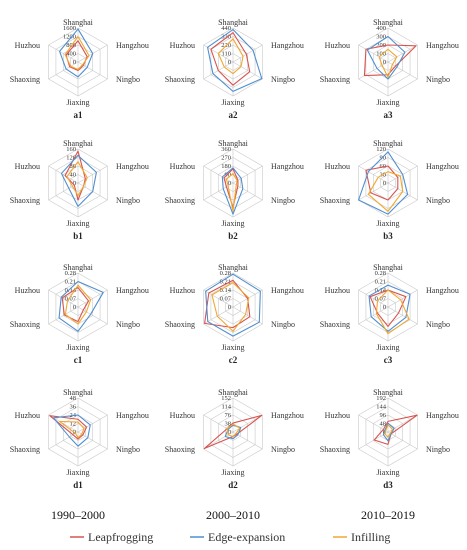  I want to click on panel-label: d1, so click(78, 485).